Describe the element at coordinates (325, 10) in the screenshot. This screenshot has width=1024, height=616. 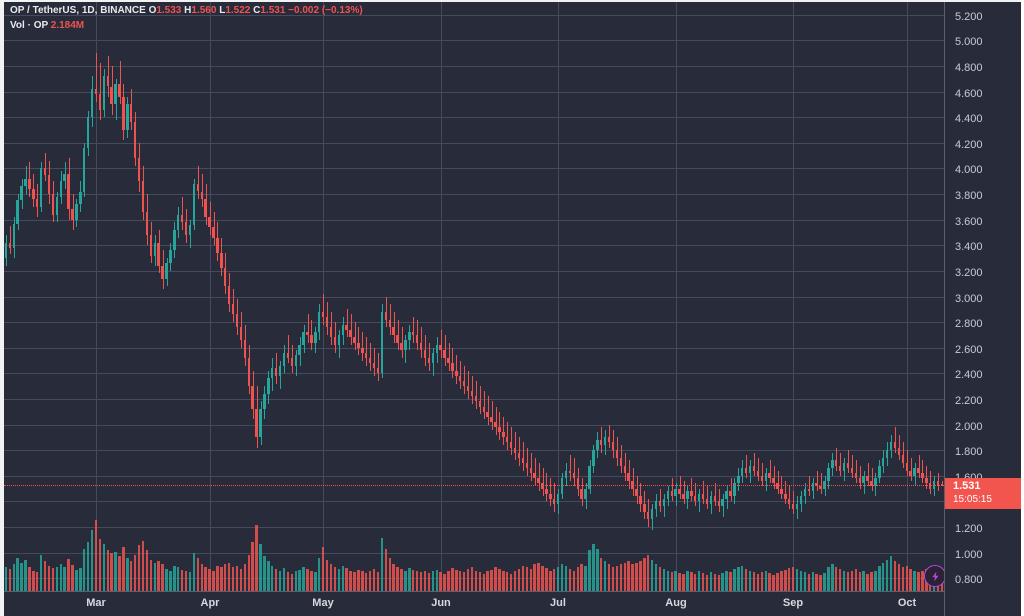
I see `legend-change: −0.002 (−0.13%)` at that location.